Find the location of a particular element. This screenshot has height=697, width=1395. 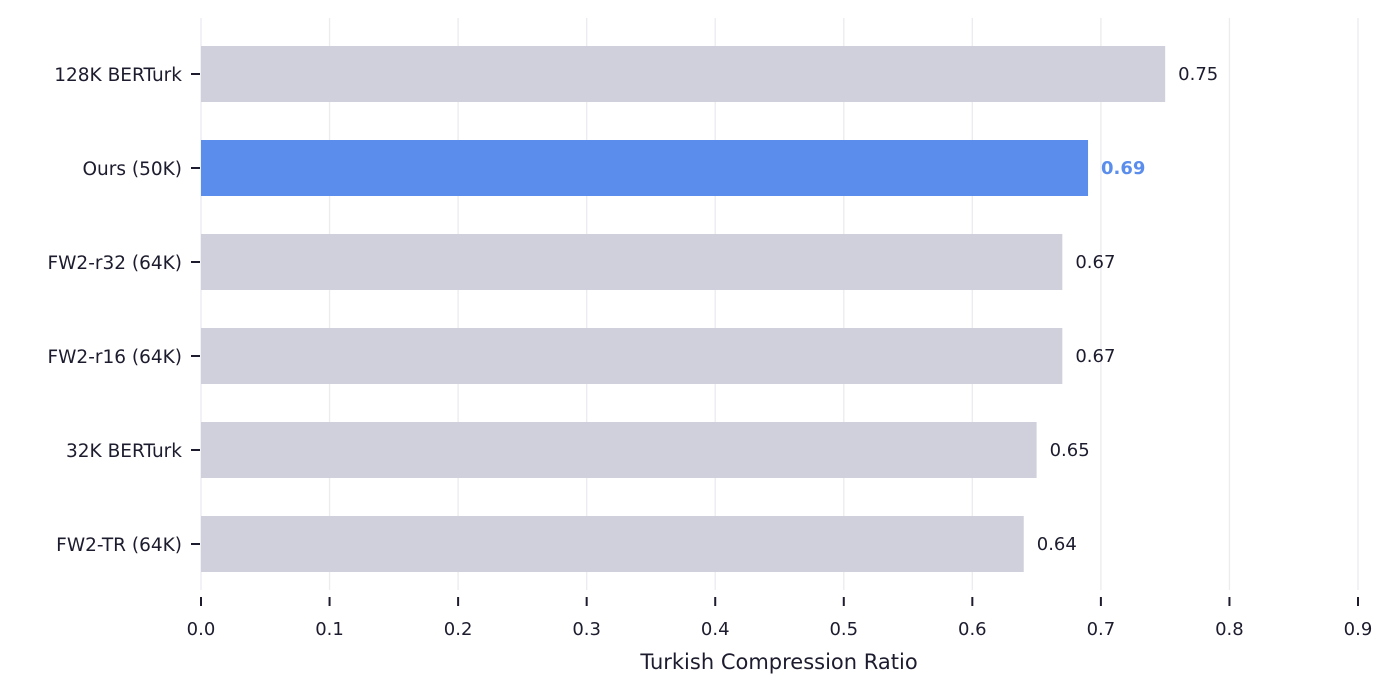

y-tick-label: FW2-r16 (64K) is located at coordinates (114, 357).